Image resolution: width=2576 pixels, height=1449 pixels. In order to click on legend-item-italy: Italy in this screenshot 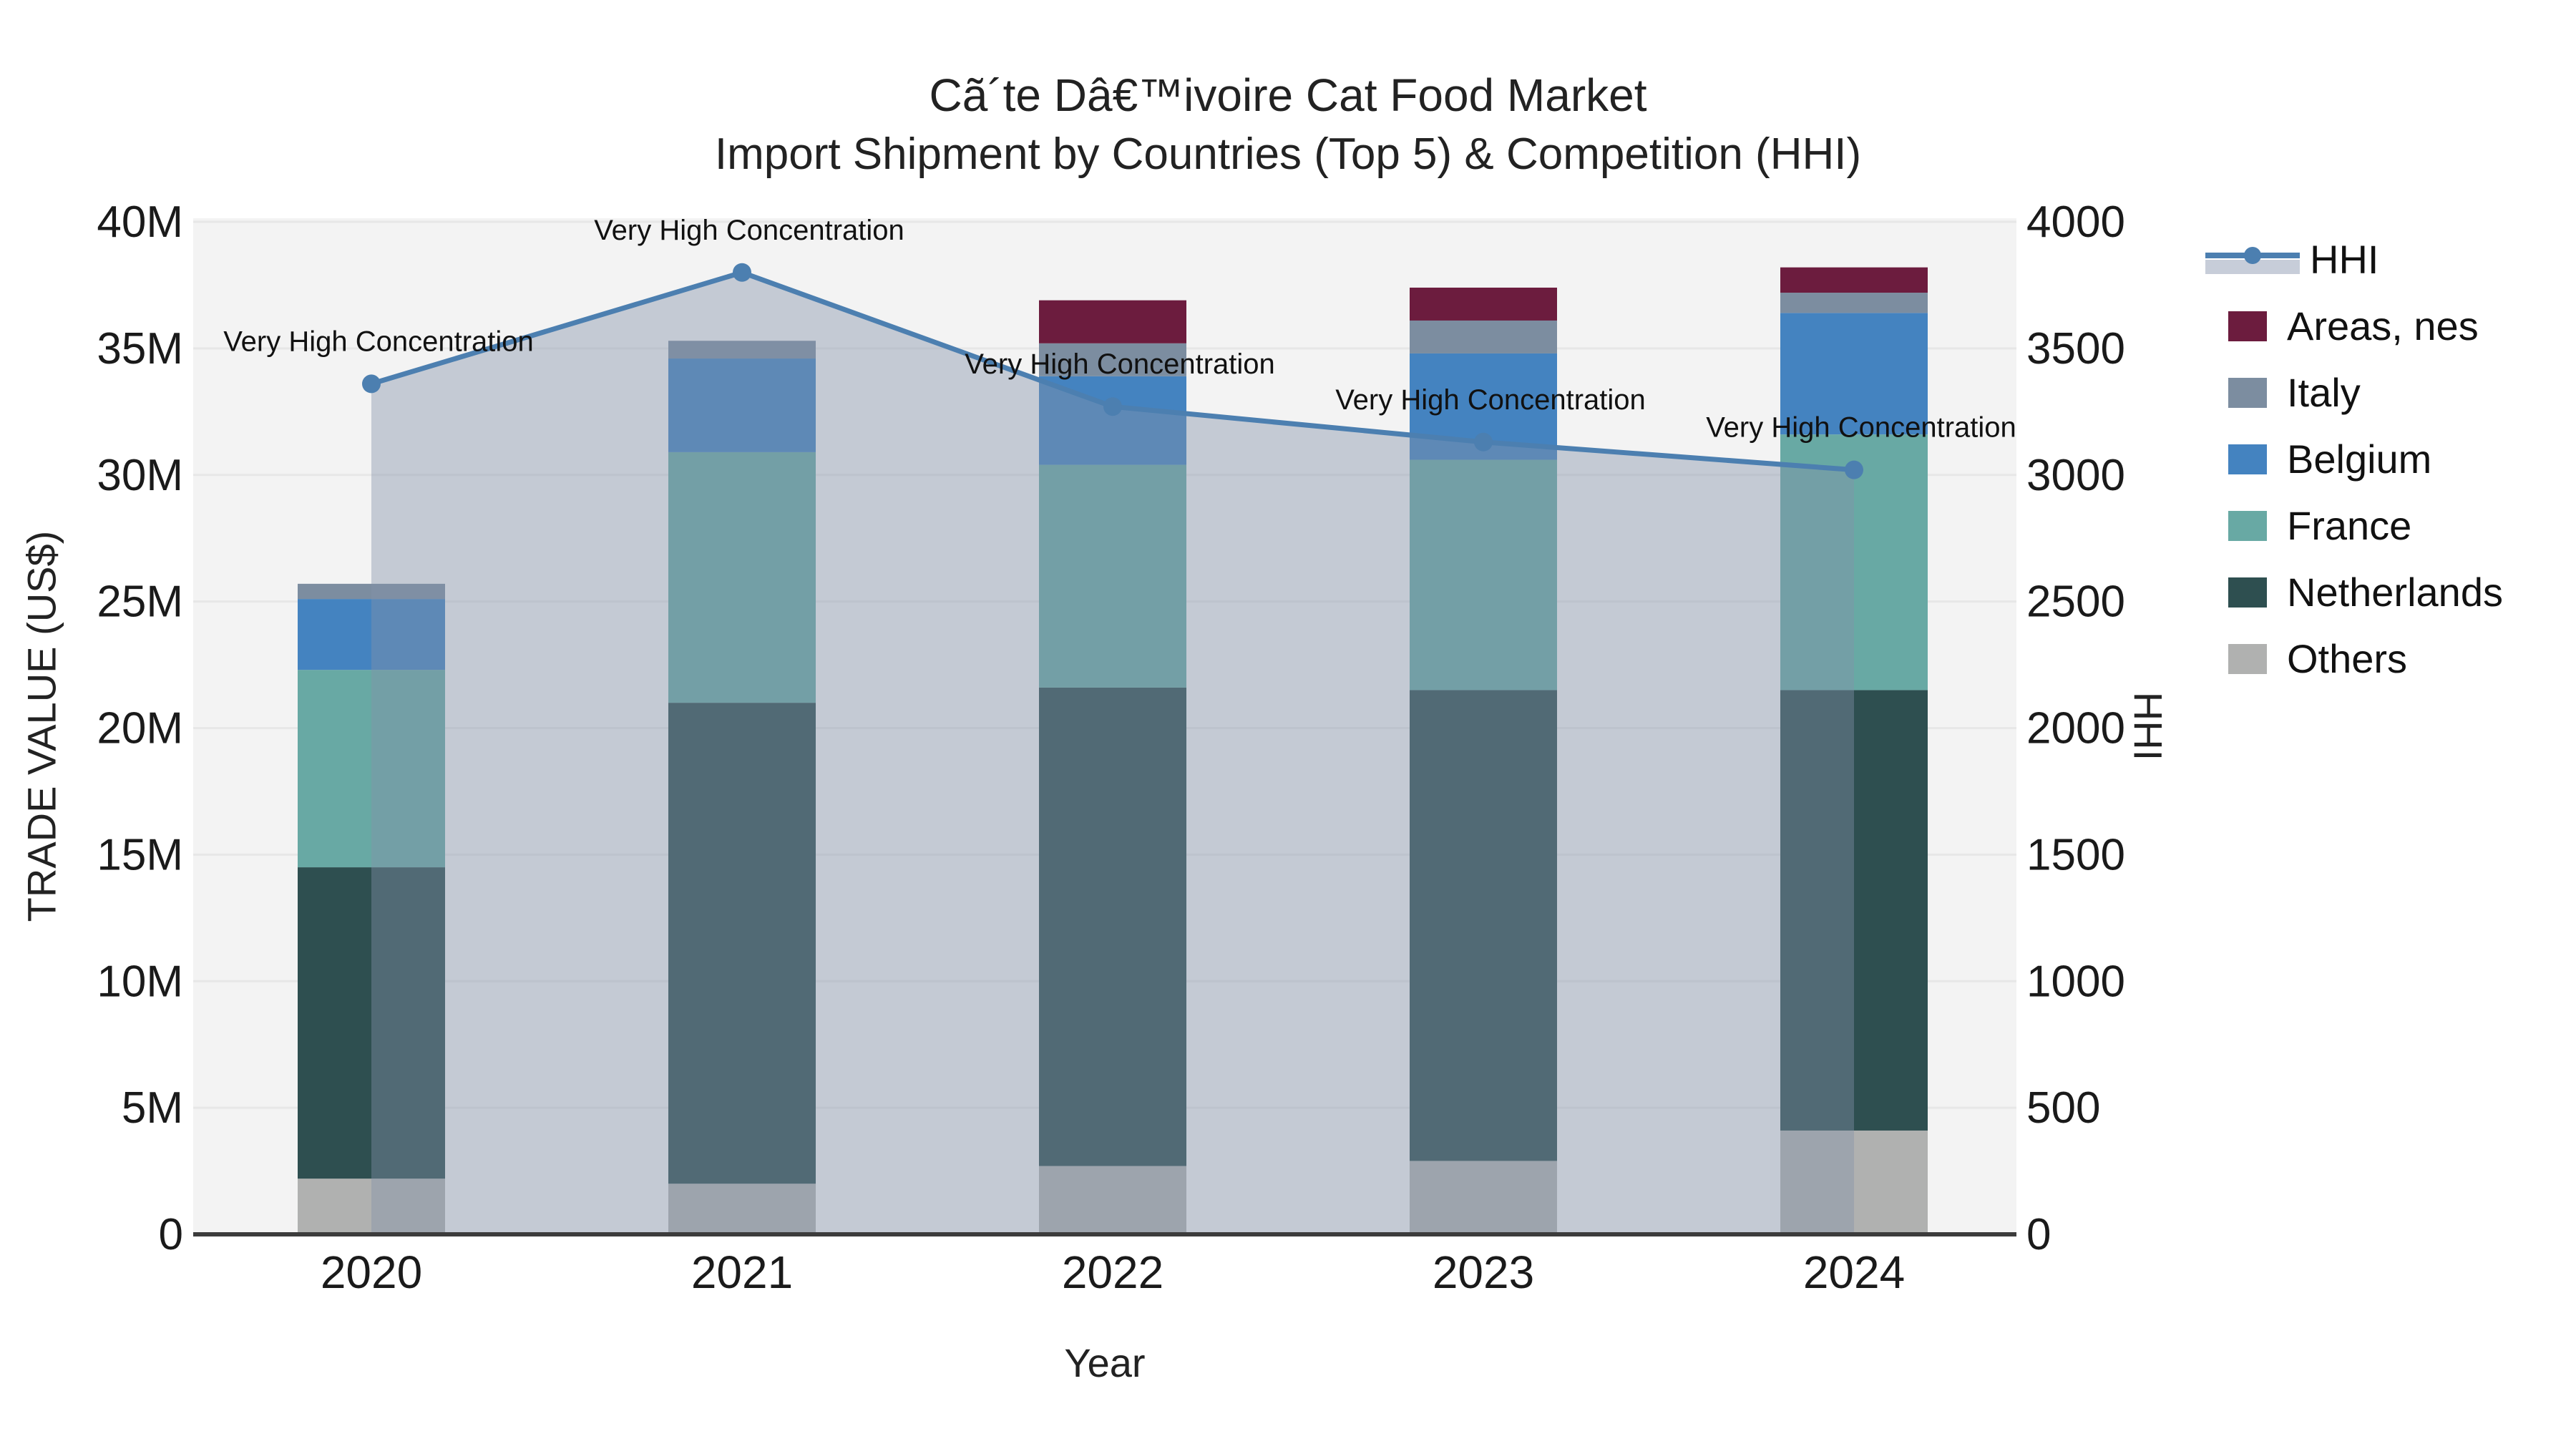, I will do `click(2354, 392)`.